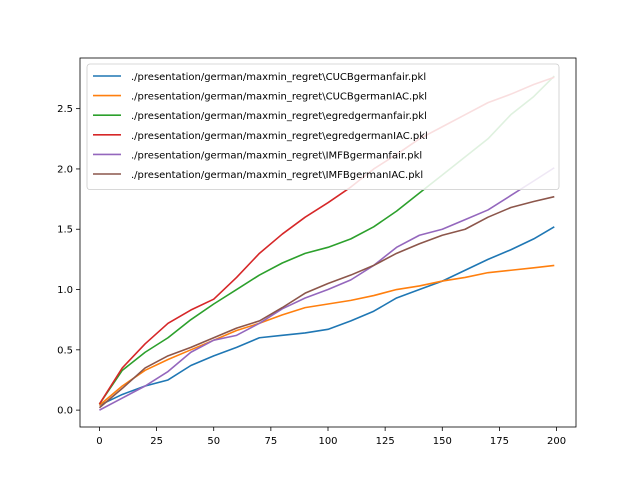  I want to click on x-tick-label: 100, so click(327, 441).